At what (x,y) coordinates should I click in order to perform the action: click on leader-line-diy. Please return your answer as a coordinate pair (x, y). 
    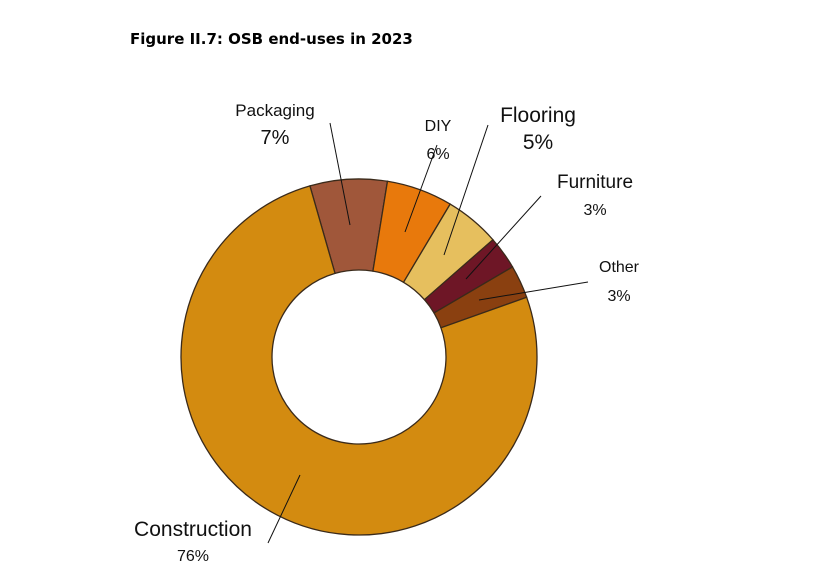
    Looking at the image, I should click on (421, 188).